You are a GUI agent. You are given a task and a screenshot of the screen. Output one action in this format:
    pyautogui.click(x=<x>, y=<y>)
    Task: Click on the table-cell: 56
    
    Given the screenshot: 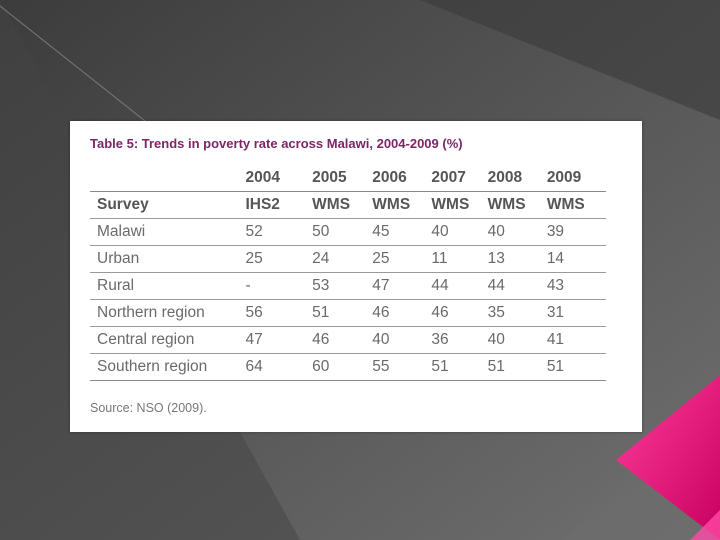 What is the action you would take?
    pyautogui.click(x=279, y=313)
    